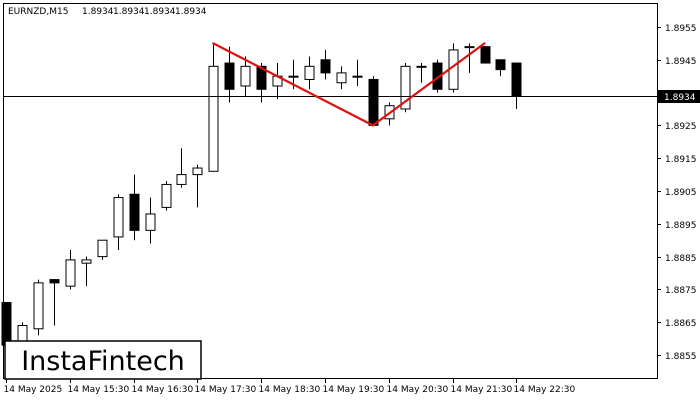 The image size is (700, 400). I want to click on ohlc-close: 1.8934, so click(191, 12).